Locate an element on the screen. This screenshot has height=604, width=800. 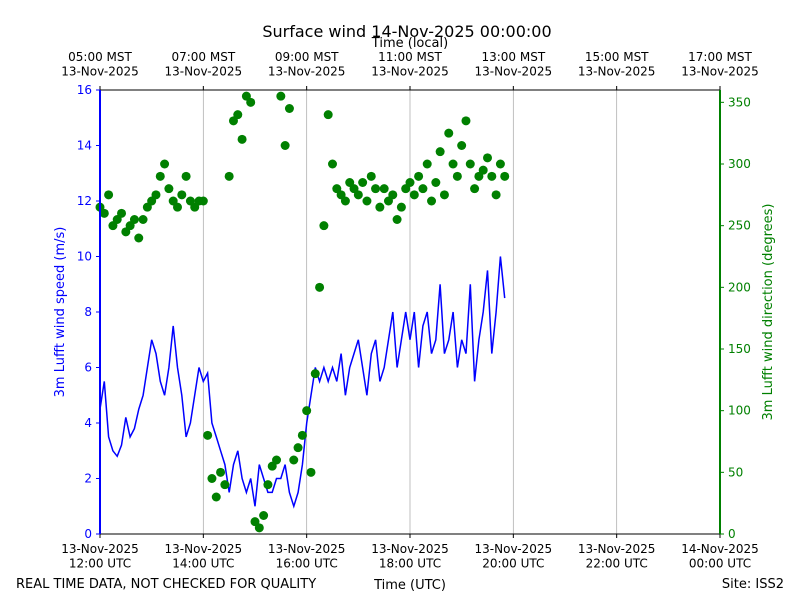
y2-tick-label: 300 is located at coordinates (739, 164).